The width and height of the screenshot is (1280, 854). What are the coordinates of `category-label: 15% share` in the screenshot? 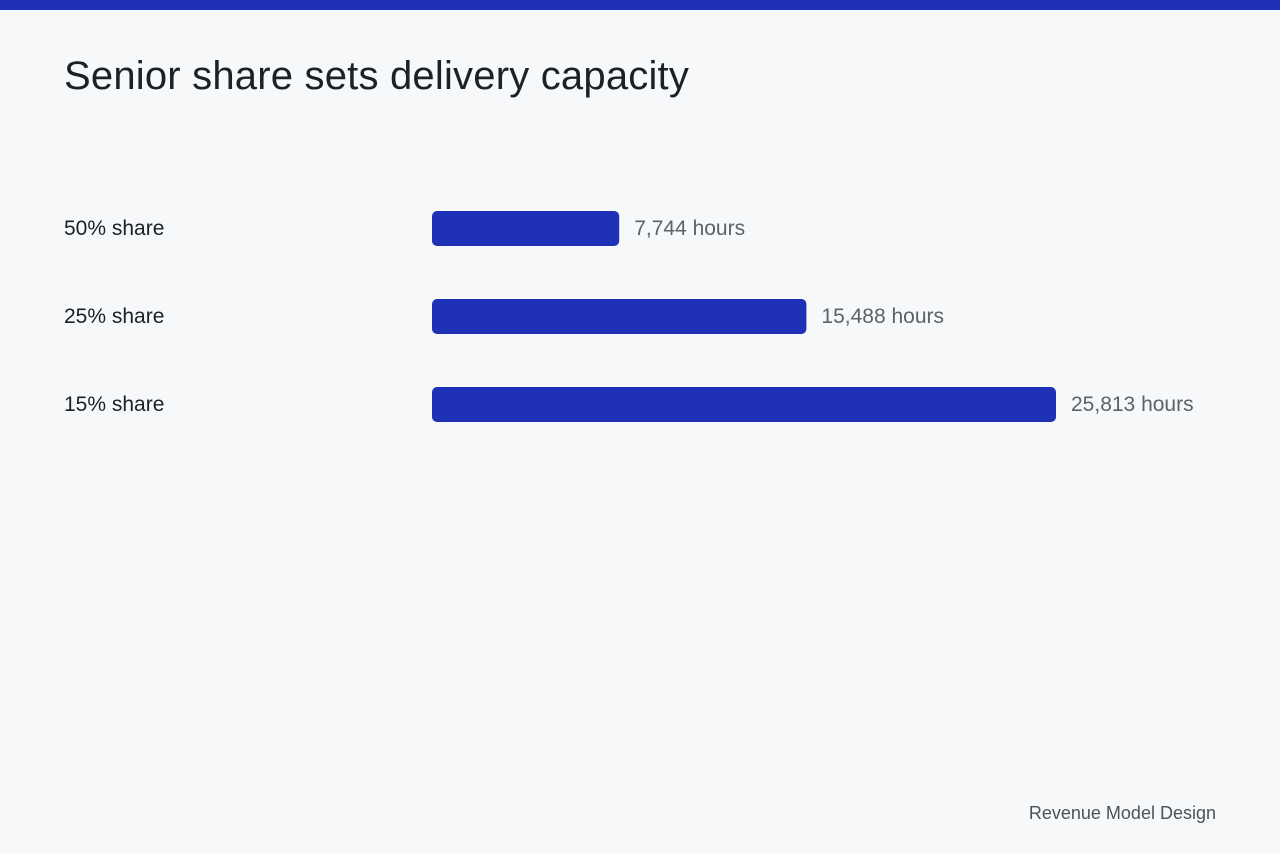 It's located at (114, 404).